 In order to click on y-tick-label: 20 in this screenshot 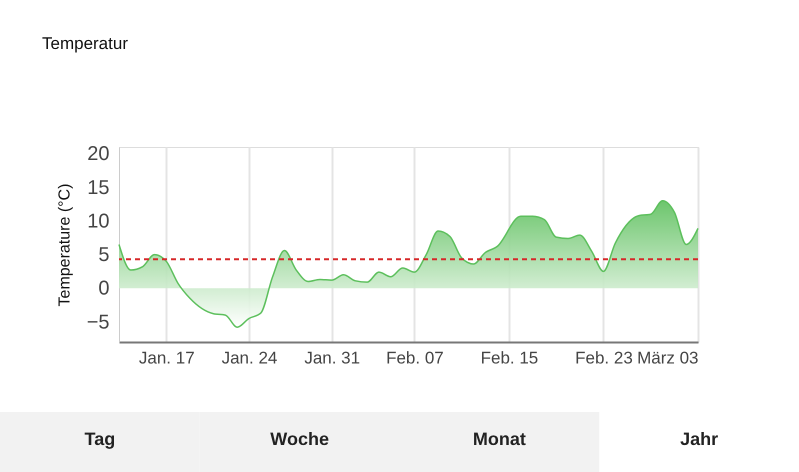, I will do `click(98, 154)`.